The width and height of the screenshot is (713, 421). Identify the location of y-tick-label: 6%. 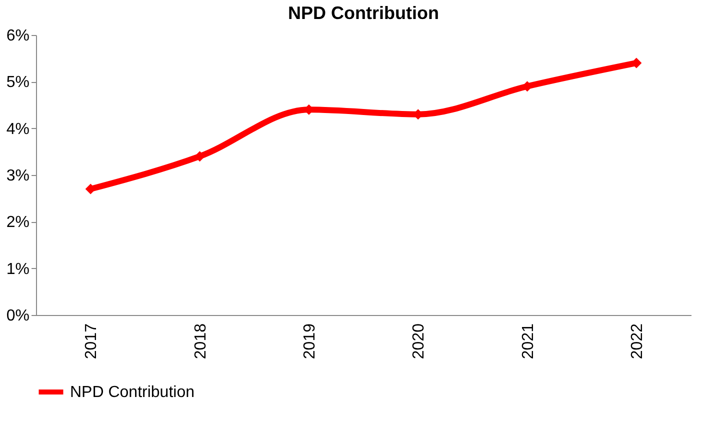
(18, 36).